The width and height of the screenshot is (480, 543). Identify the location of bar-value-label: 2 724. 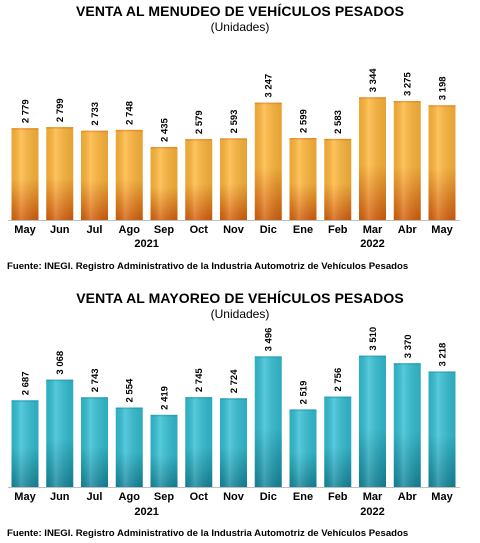
(234, 381).